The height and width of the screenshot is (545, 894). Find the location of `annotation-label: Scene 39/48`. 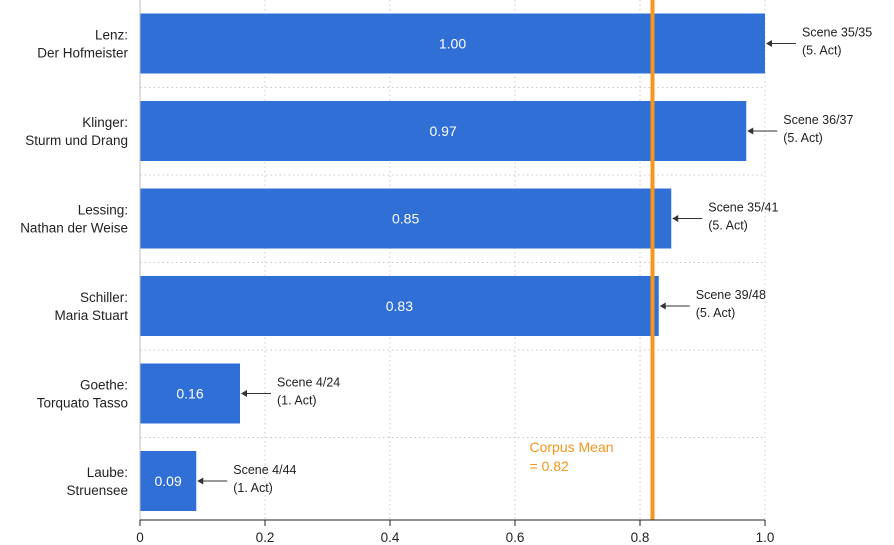

annotation-label: Scene 39/48 is located at coordinates (731, 295).